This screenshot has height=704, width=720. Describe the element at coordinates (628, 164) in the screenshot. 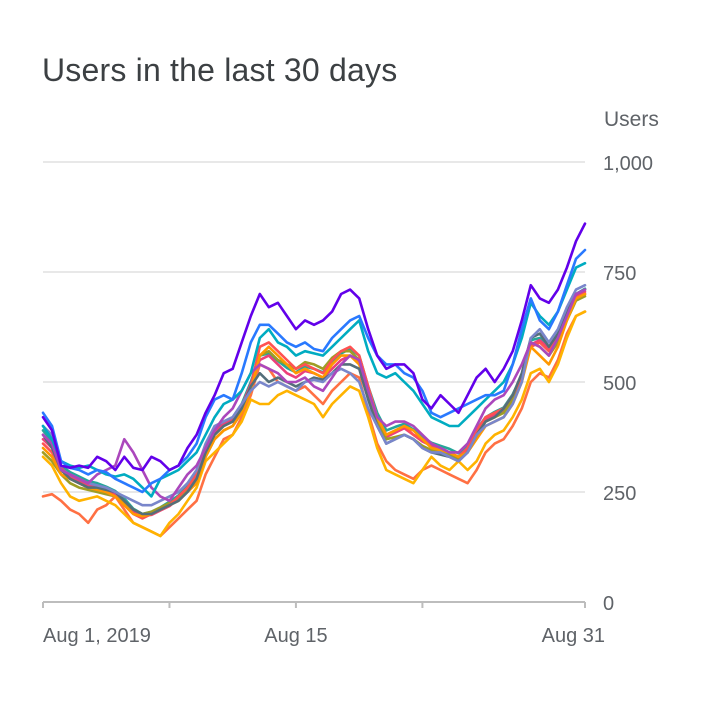

I see `y-tick-label: 1,000` at that location.